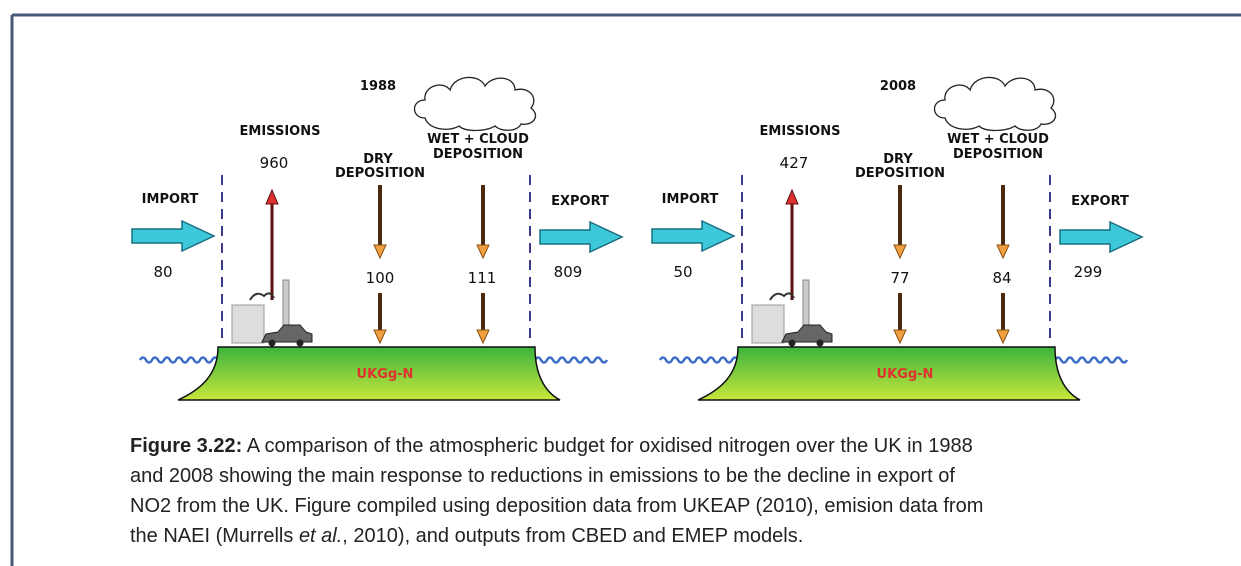 The image size is (1241, 566). Describe the element at coordinates (1088, 272) in the screenshot. I see `export-value: 299` at that location.